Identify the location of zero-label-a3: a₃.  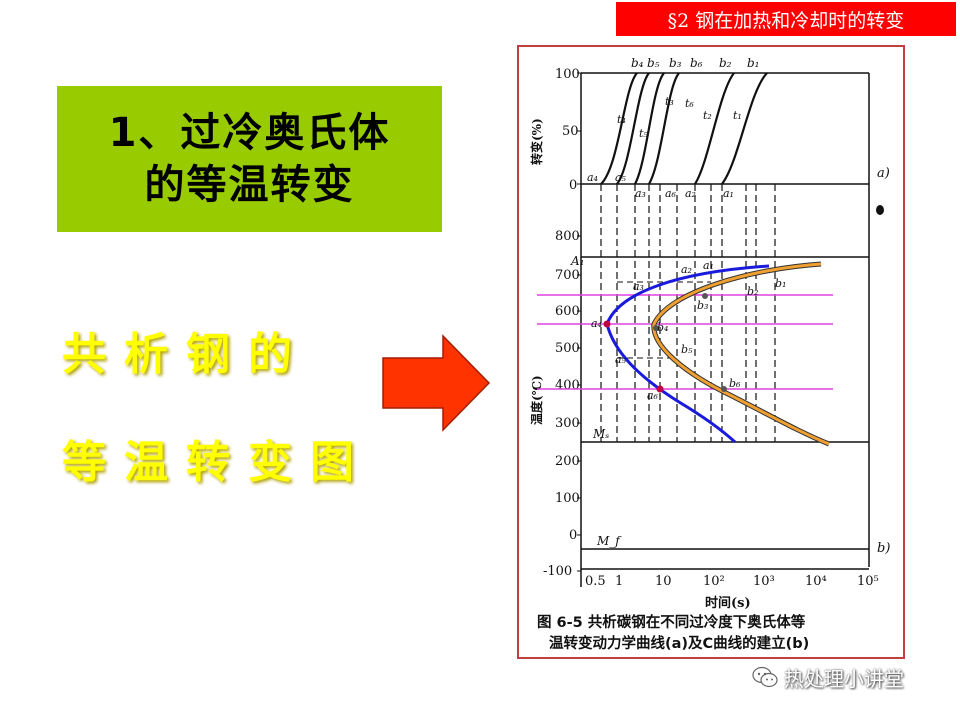
(640, 193).